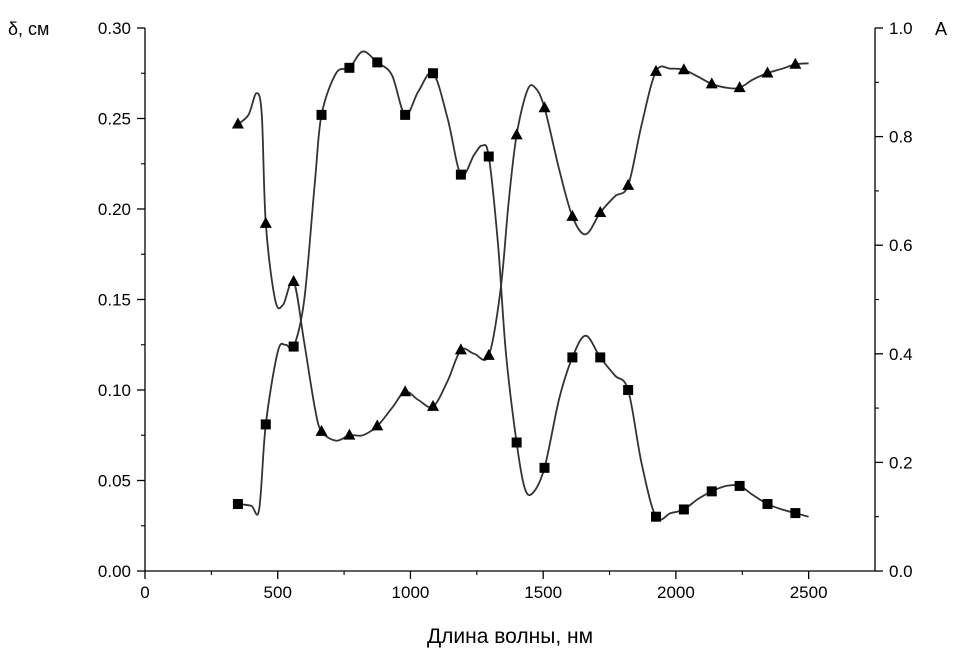  I want to click on y-left-tick-label: 0.30, so click(114, 28).